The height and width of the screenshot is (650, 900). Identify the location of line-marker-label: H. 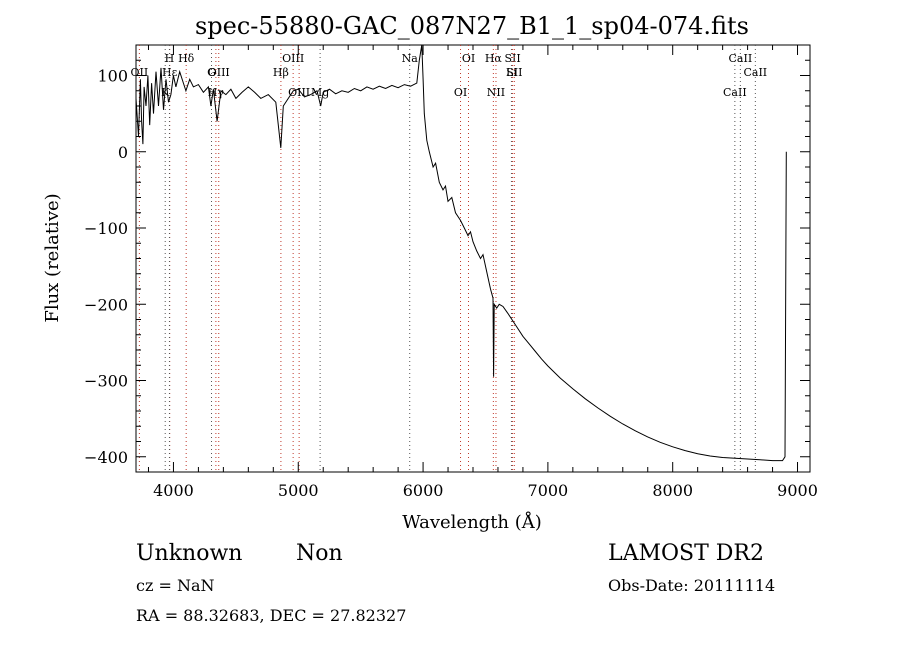
(170, 58).